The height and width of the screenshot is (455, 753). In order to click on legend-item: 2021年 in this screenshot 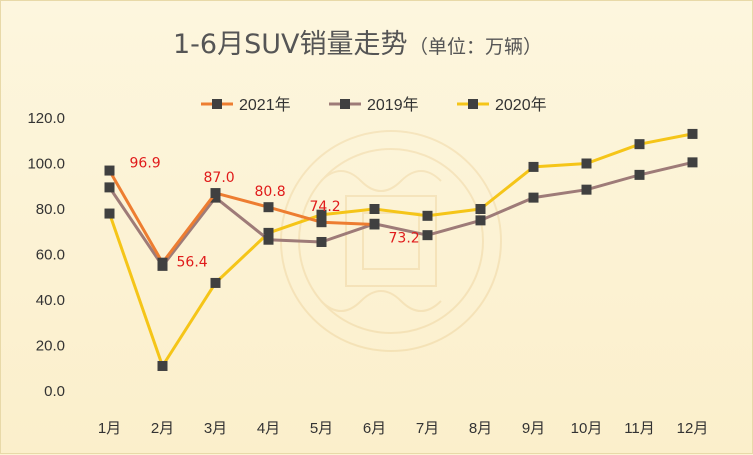, I will do `click(246, 105)`.